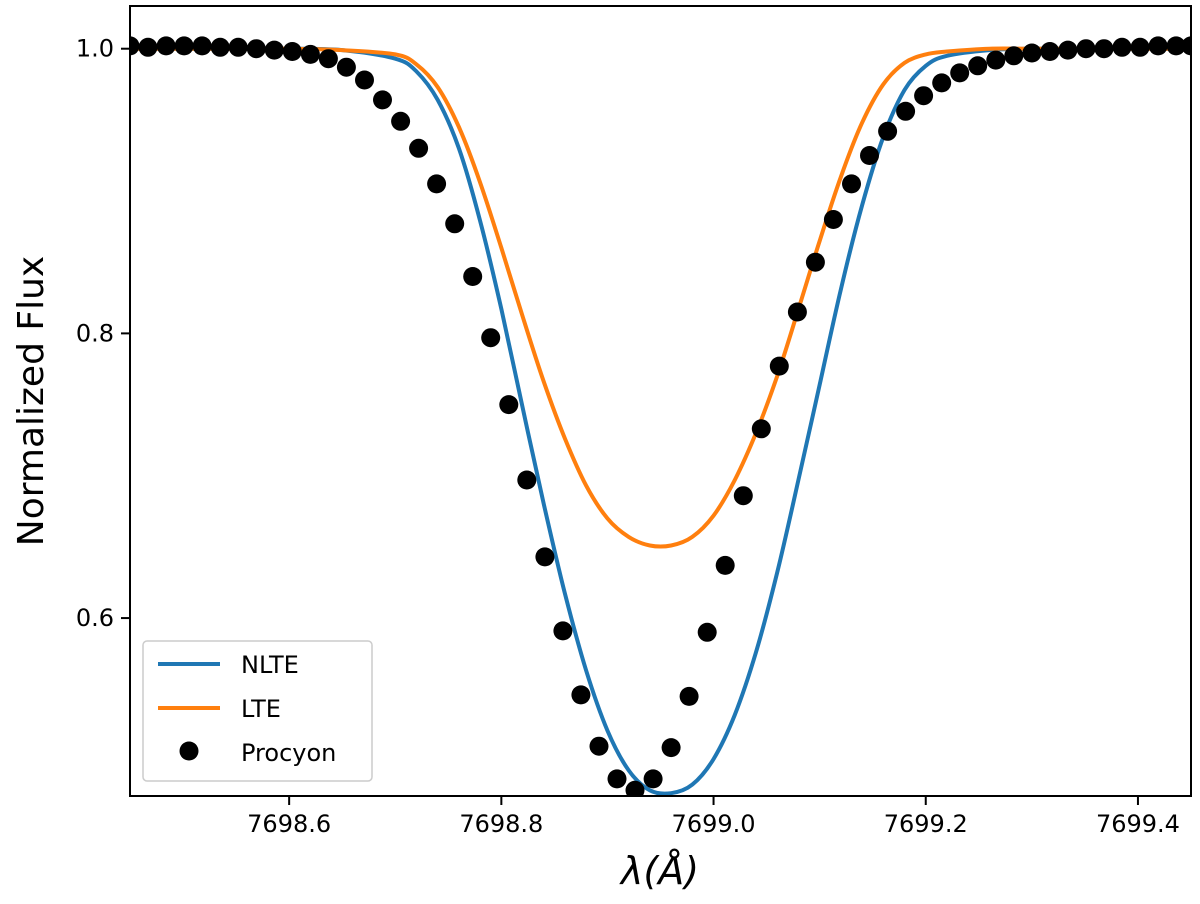 The image size is (1200, 904). I want to click on legend-swatch-procyon, so click(189, 751).